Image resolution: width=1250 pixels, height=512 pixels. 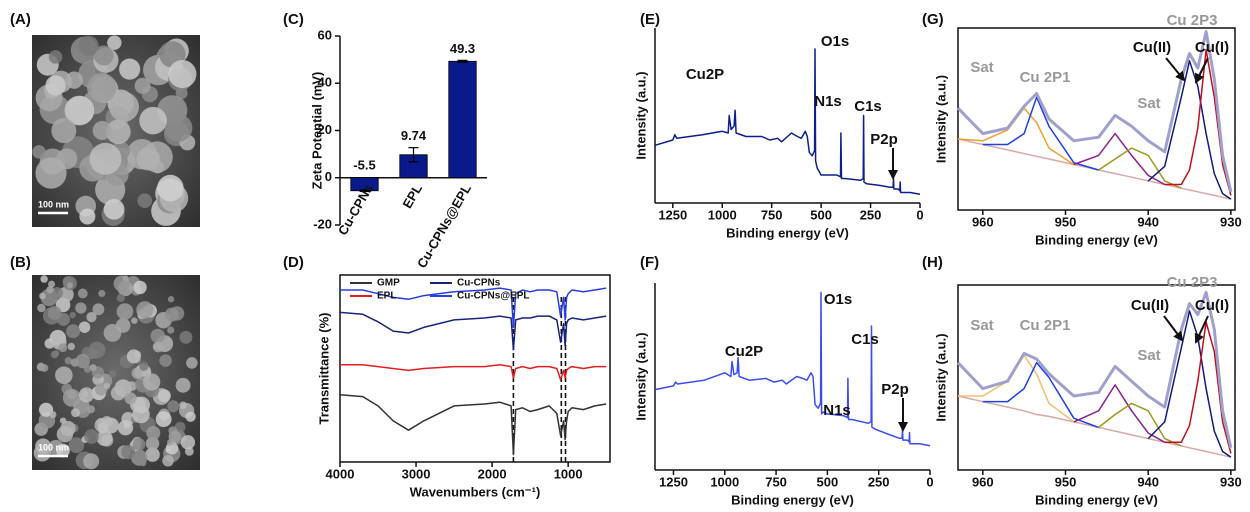 I want to click on annotation: N1s, so click(x=837, y=410).